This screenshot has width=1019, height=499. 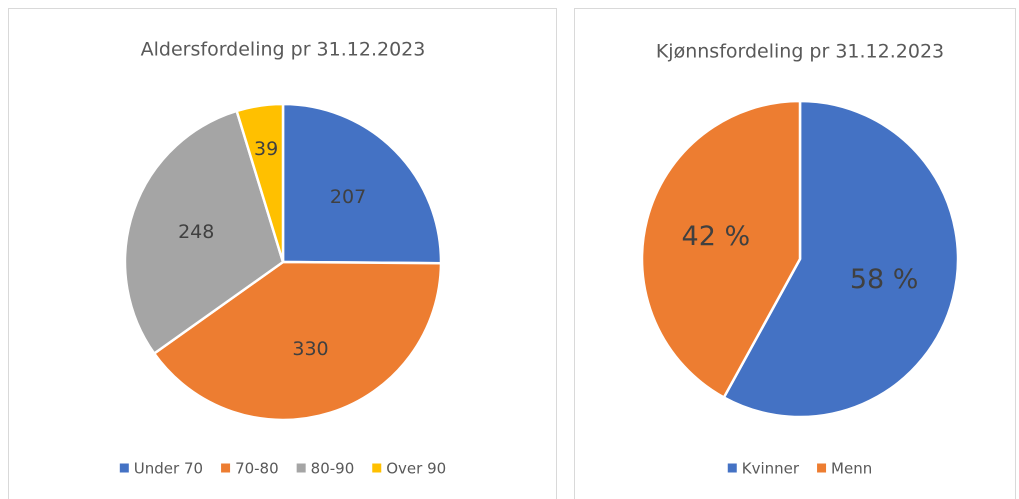 What do you see at coordinates (310, 349) in the screenshot?
I see `data-label: 330` at bounding box center [310, 349].